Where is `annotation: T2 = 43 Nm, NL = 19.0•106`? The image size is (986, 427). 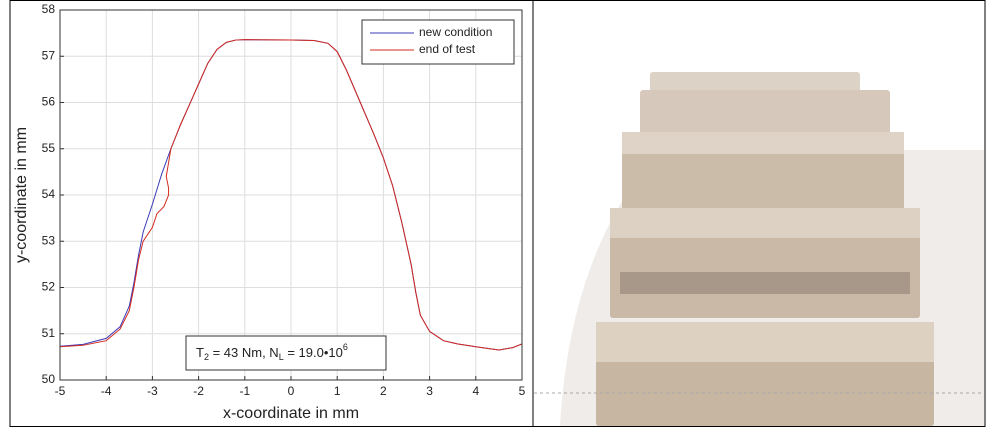
annotation: T2 = 43 Nm, NL = 19.0•106 is located at coordinates (272, 352).